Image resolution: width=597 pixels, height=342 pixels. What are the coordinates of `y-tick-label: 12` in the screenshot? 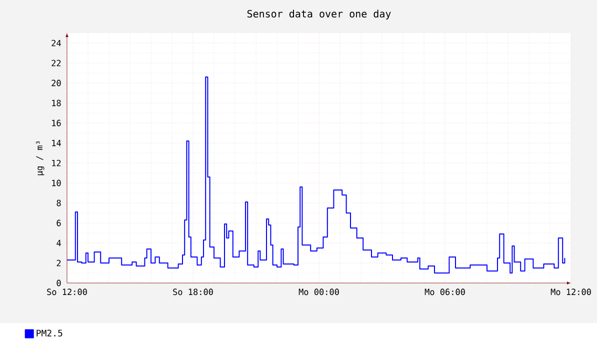 It's located at (56, 163).